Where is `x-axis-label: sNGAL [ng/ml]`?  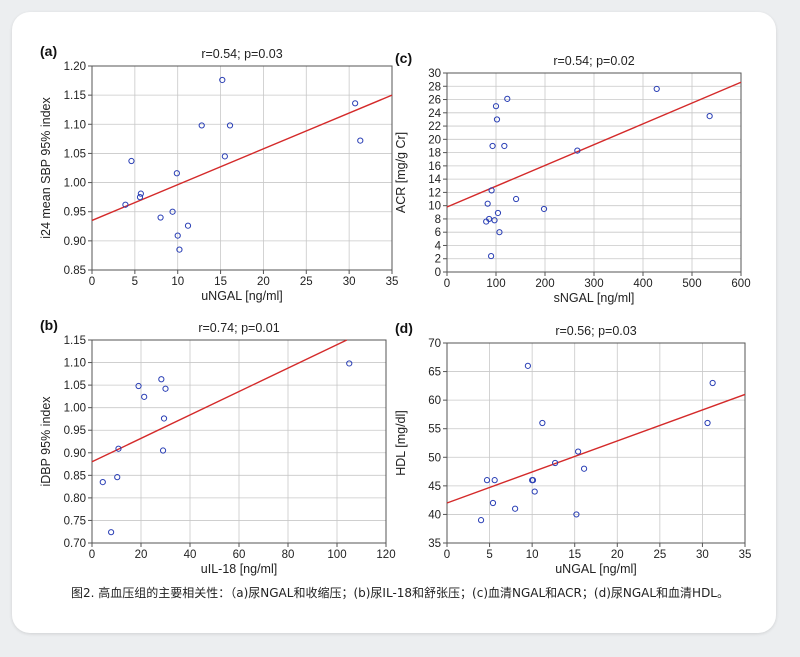
x-axis-label: sNGAL [ng/ml] is located at coordinates (594, 298).